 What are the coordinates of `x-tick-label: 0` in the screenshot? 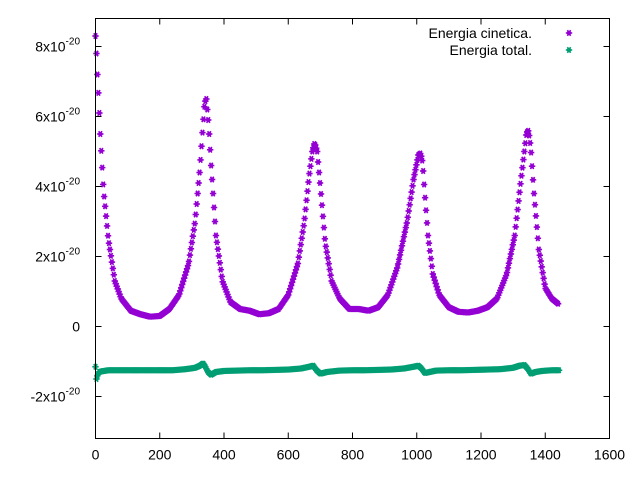 It's located at (96, 455).